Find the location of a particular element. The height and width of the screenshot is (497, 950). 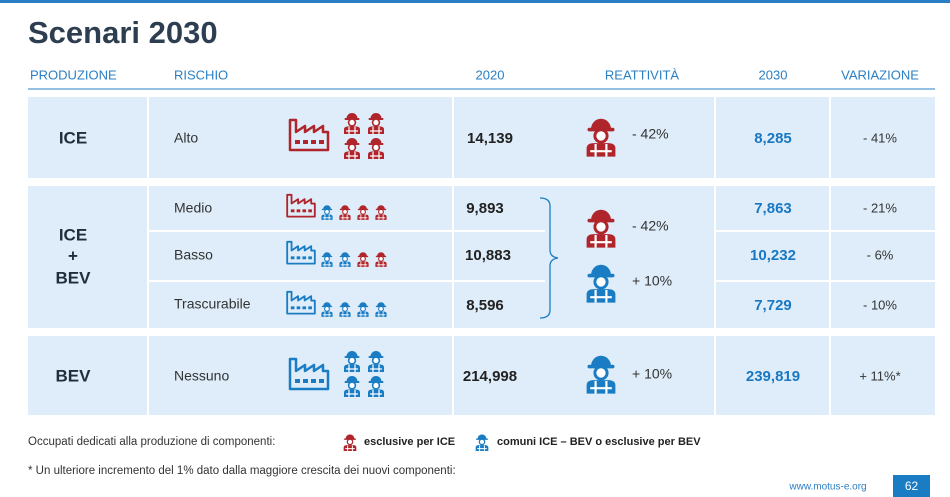

header: 2020 is located at coordinates (490, 74).